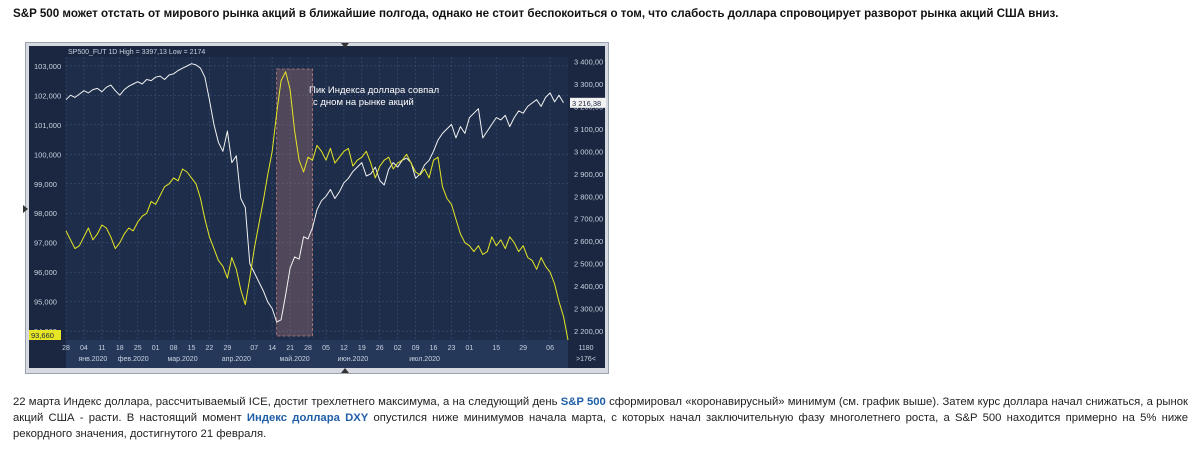 This screenshot has width=1196, height=450. I want to click on x-day-tick-label: 09, so click(416, 348).